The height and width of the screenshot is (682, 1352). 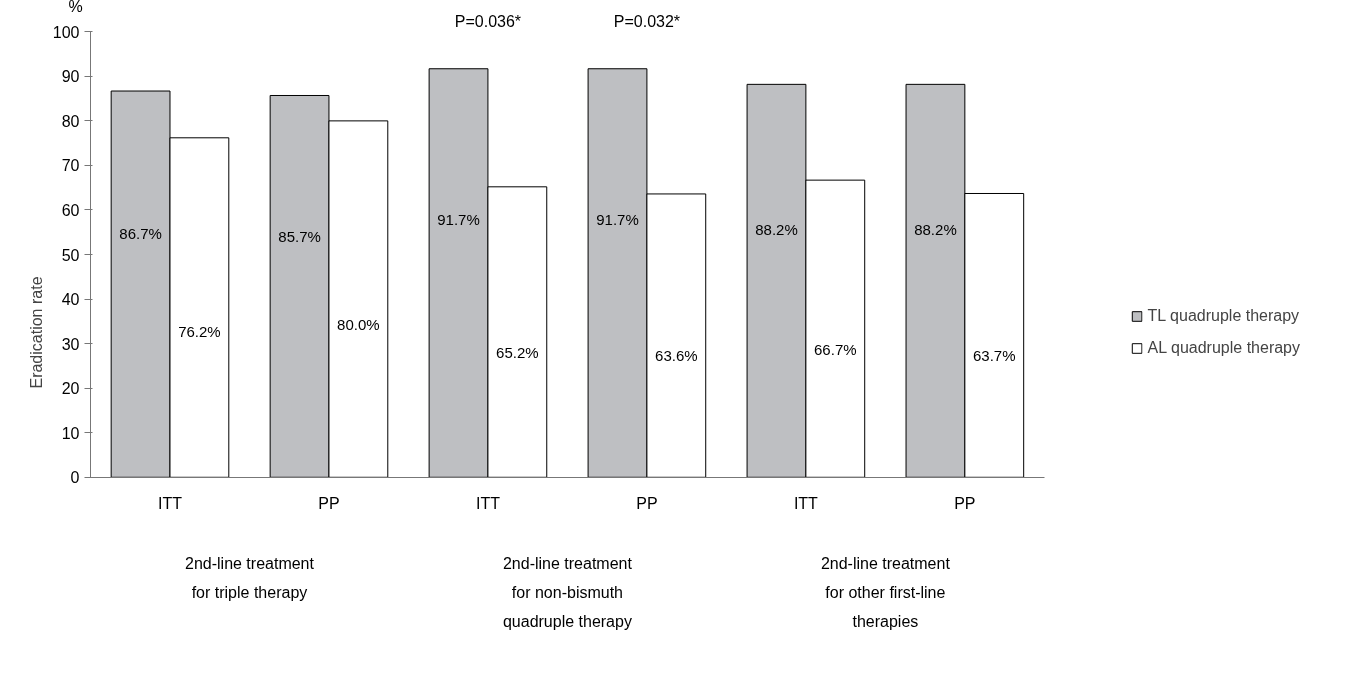 What do you see at coordinates (885, 593) in the screenshot?
I see `text: 2nd-line treatment for other first-line therapies` at bounding box center [885, 593].